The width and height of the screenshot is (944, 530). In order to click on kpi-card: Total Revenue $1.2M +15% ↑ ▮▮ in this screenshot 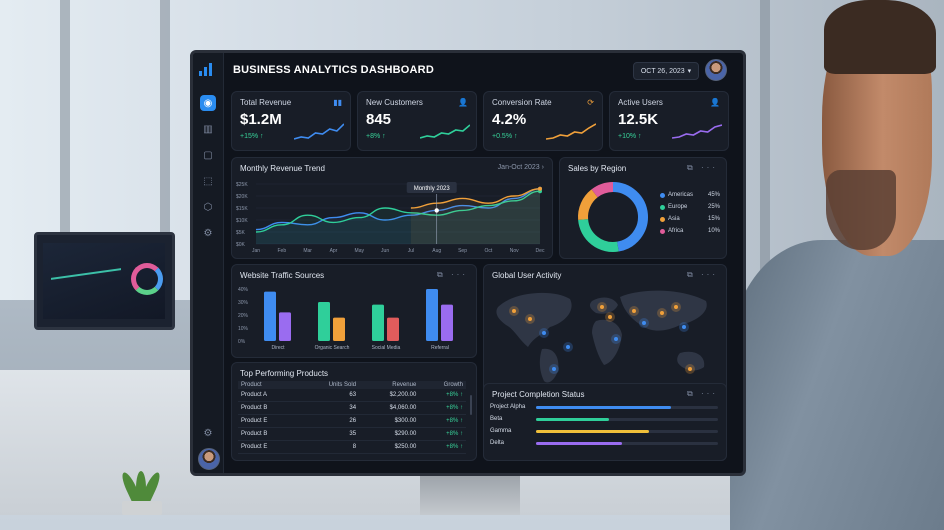, I will do `click(291, 121)`.